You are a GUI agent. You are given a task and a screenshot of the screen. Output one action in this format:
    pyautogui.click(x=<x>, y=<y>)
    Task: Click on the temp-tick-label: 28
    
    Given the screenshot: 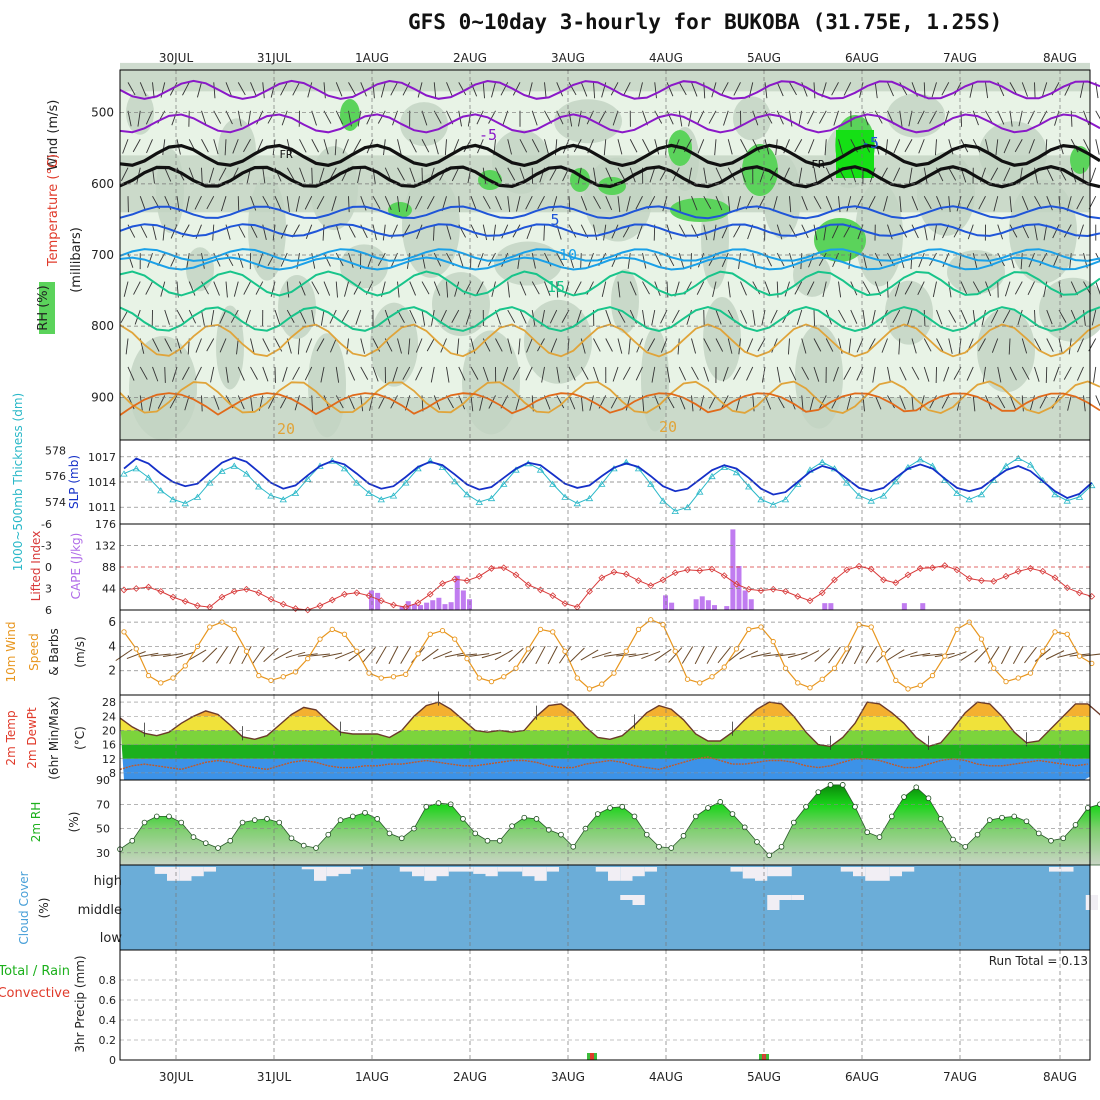 What is the action you would take?
    pyautogui.click(x=109, y=702)
    